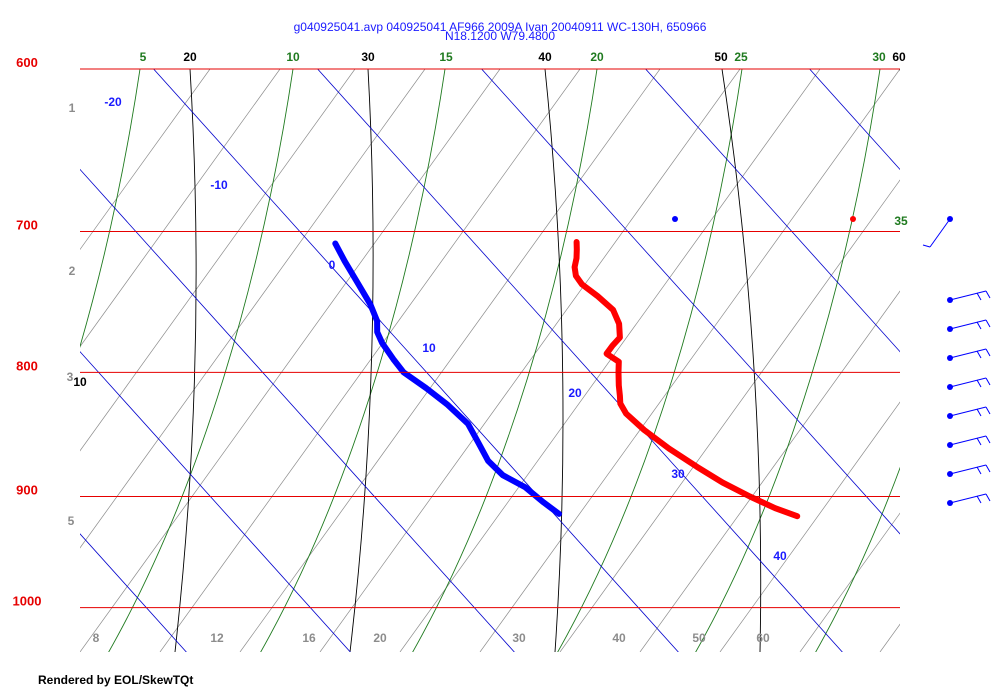  Describe the element at coordinates (293, 57) in the screenshot. I see `moist-adiabat-label: 10` at that location.